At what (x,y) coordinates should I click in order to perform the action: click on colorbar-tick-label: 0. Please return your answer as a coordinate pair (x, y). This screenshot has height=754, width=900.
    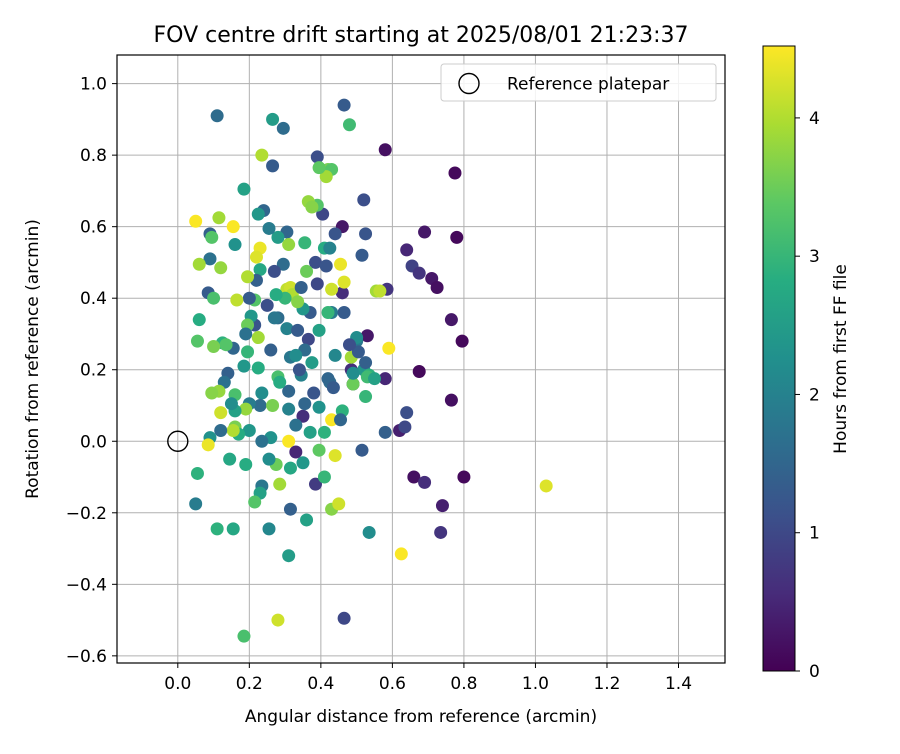
    Looking at the image, I should click on (814, 672).